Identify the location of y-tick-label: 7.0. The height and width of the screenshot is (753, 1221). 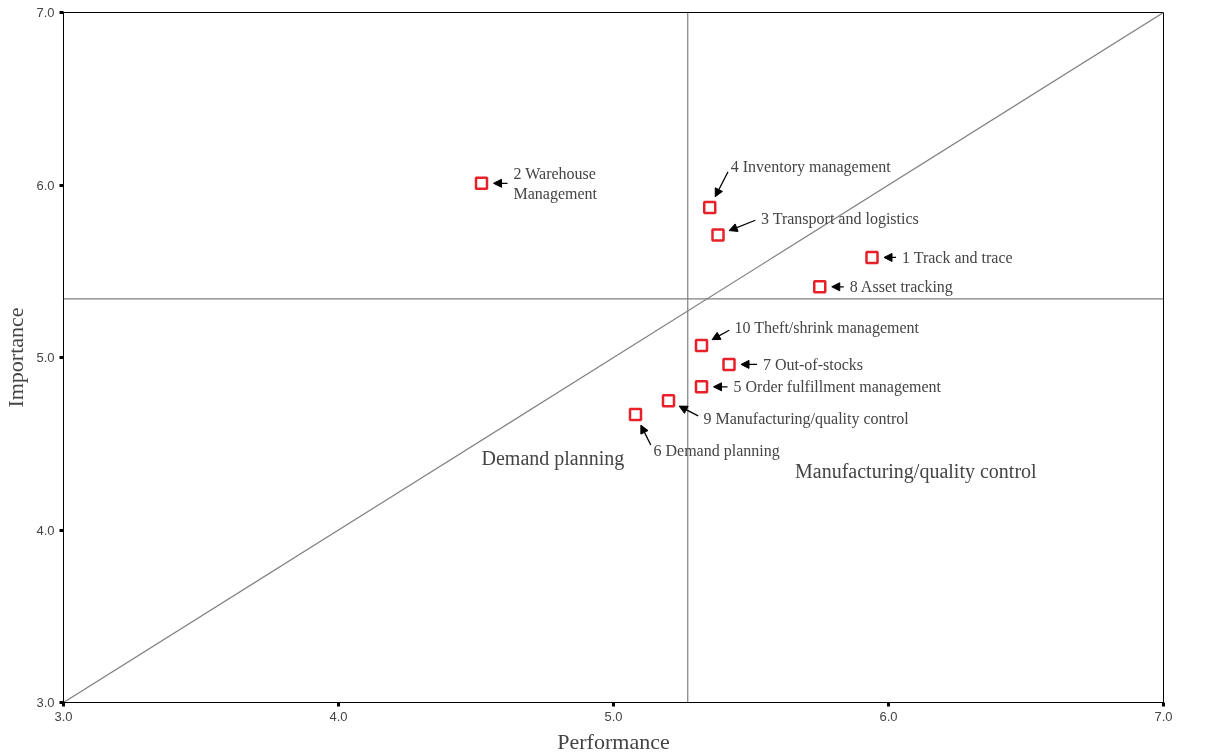
(45, 12).